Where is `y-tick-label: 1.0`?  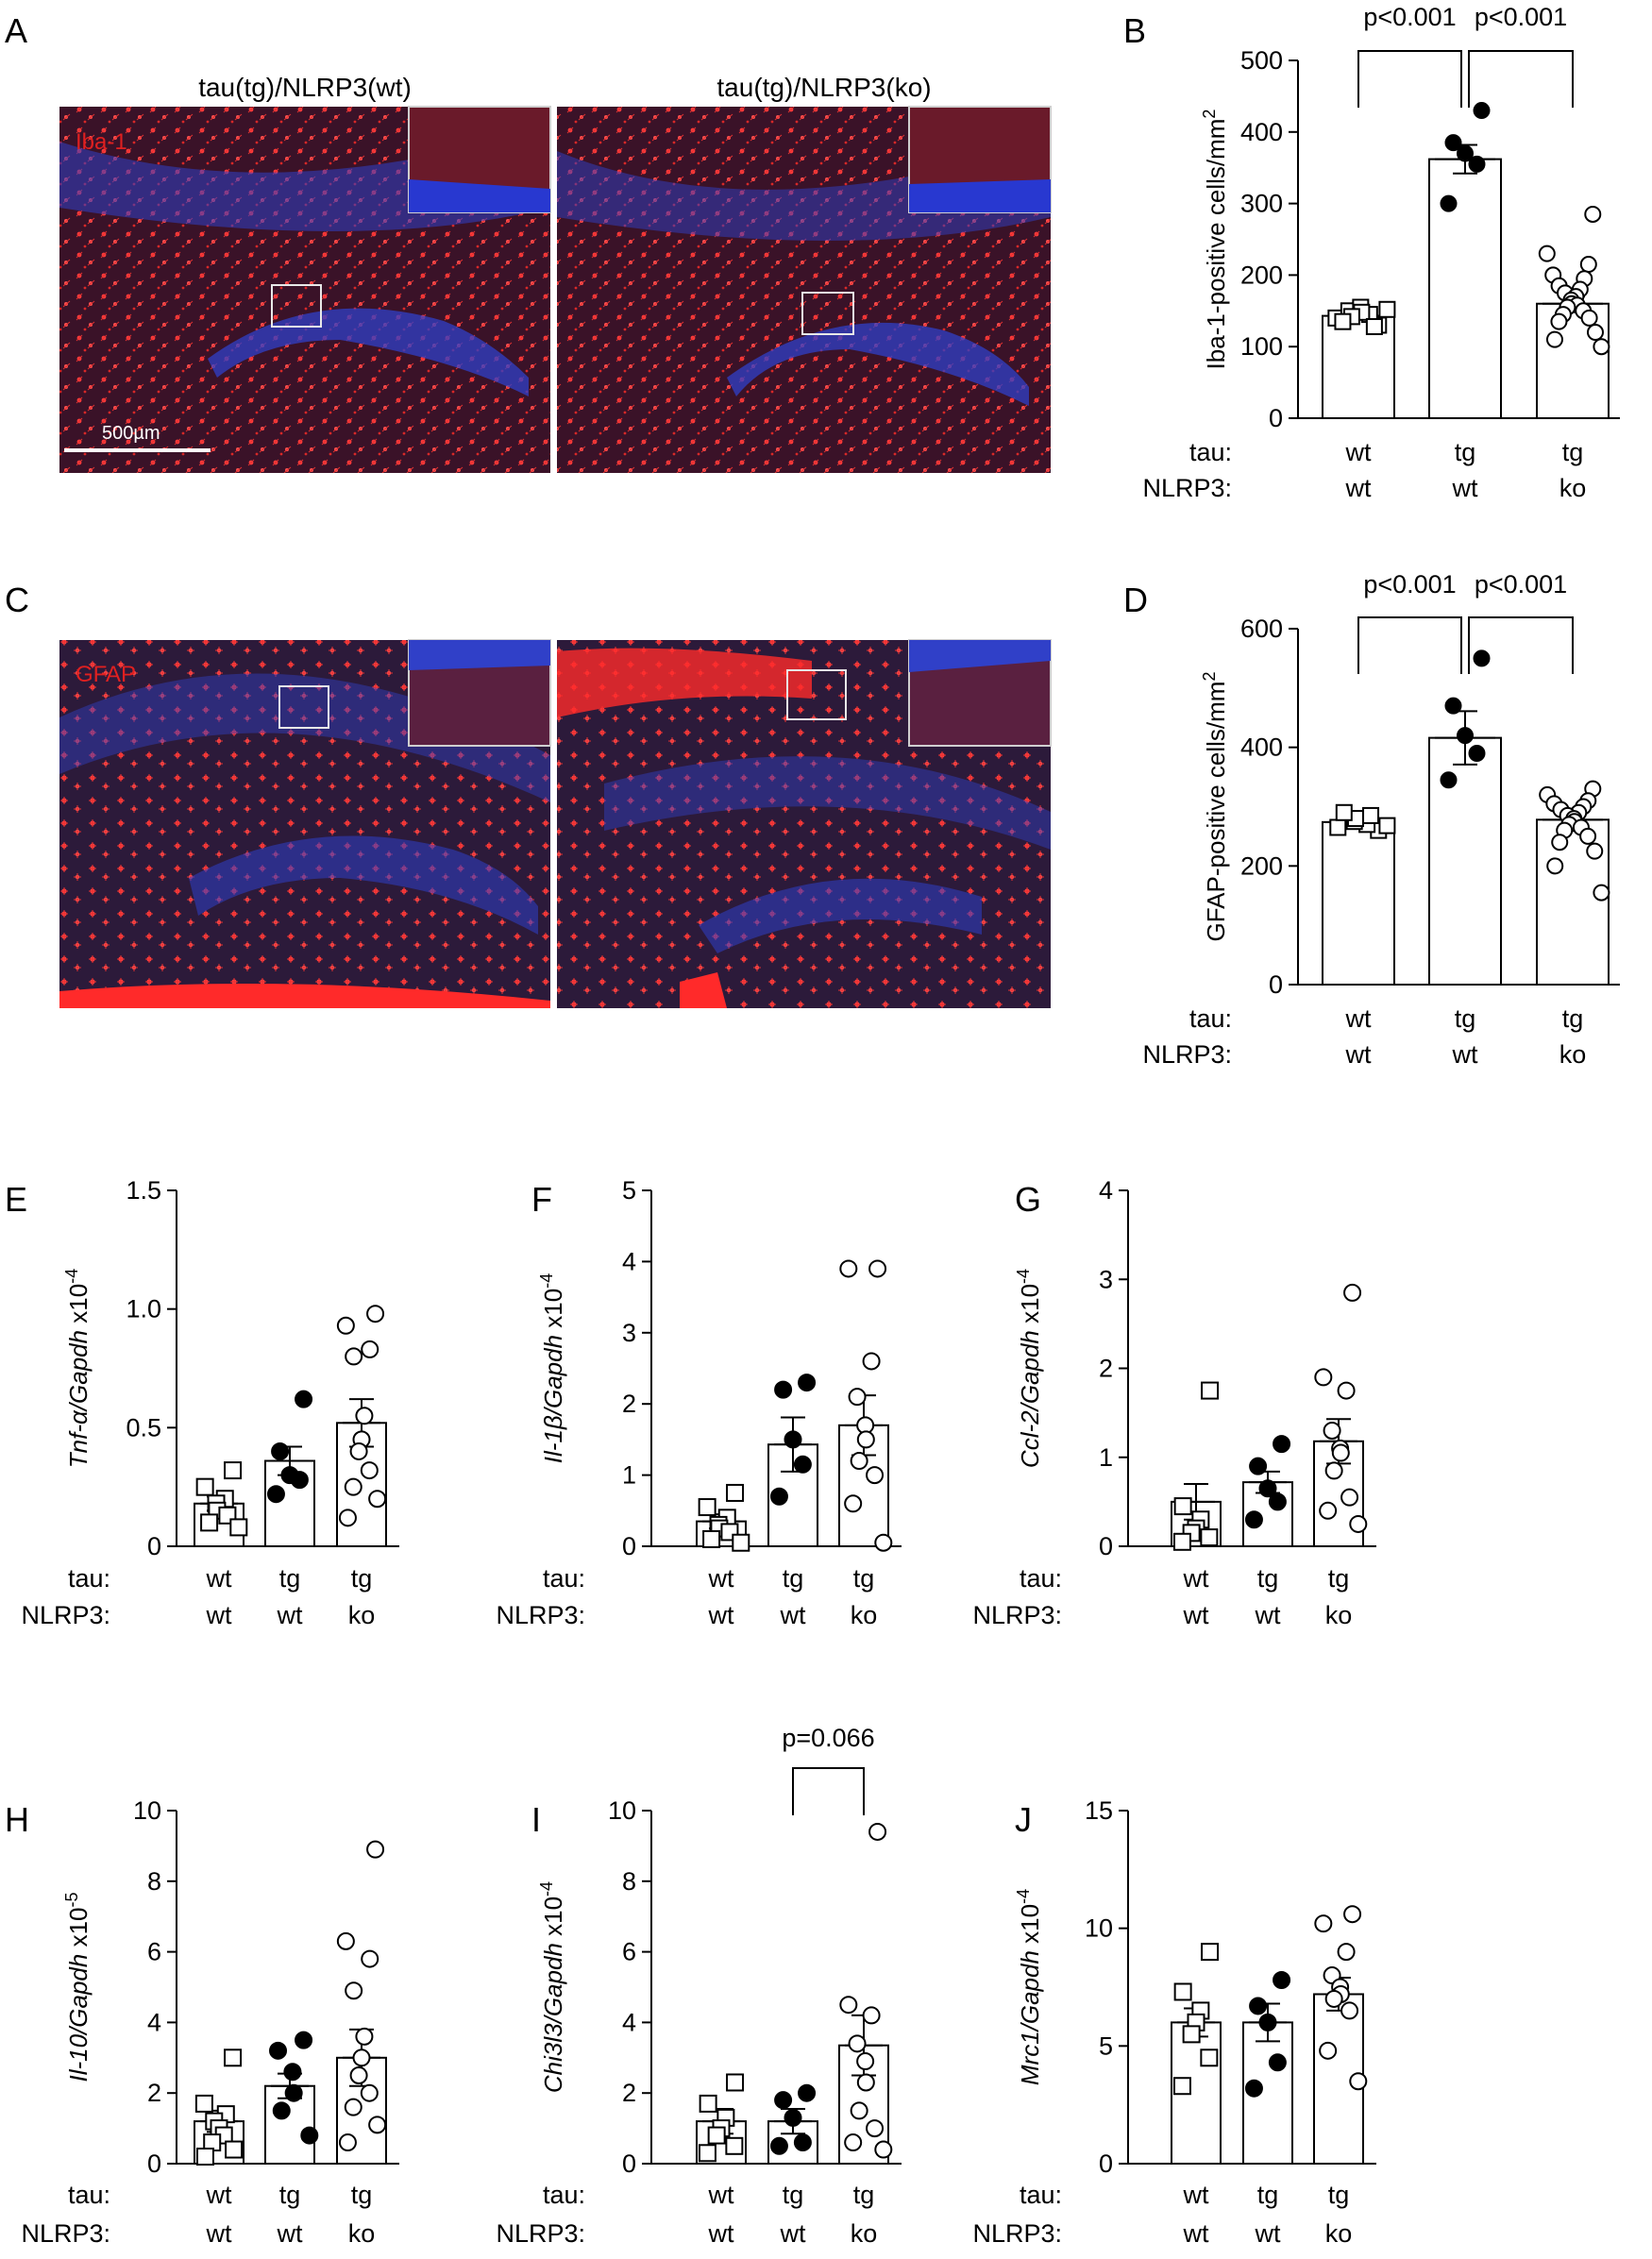 y-tick-label: 1.0 is located at coordinates (143, 1309).